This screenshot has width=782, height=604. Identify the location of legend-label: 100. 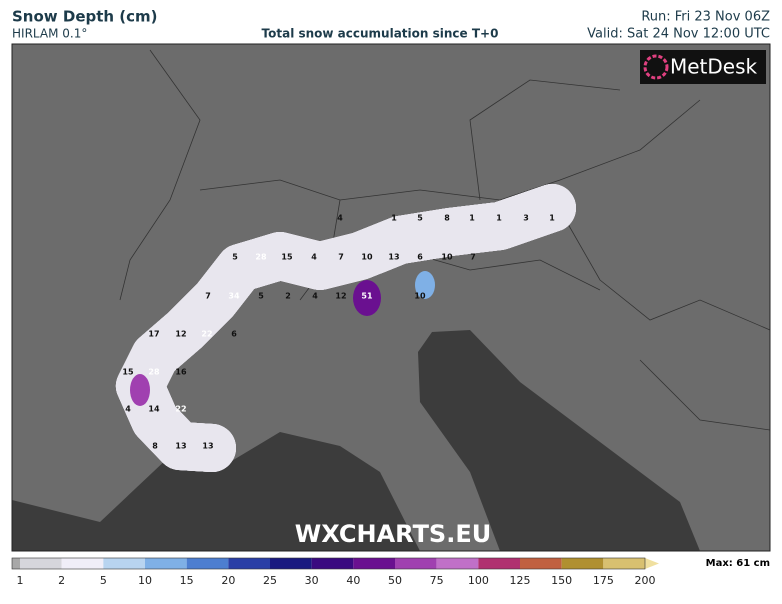
(478, 580).